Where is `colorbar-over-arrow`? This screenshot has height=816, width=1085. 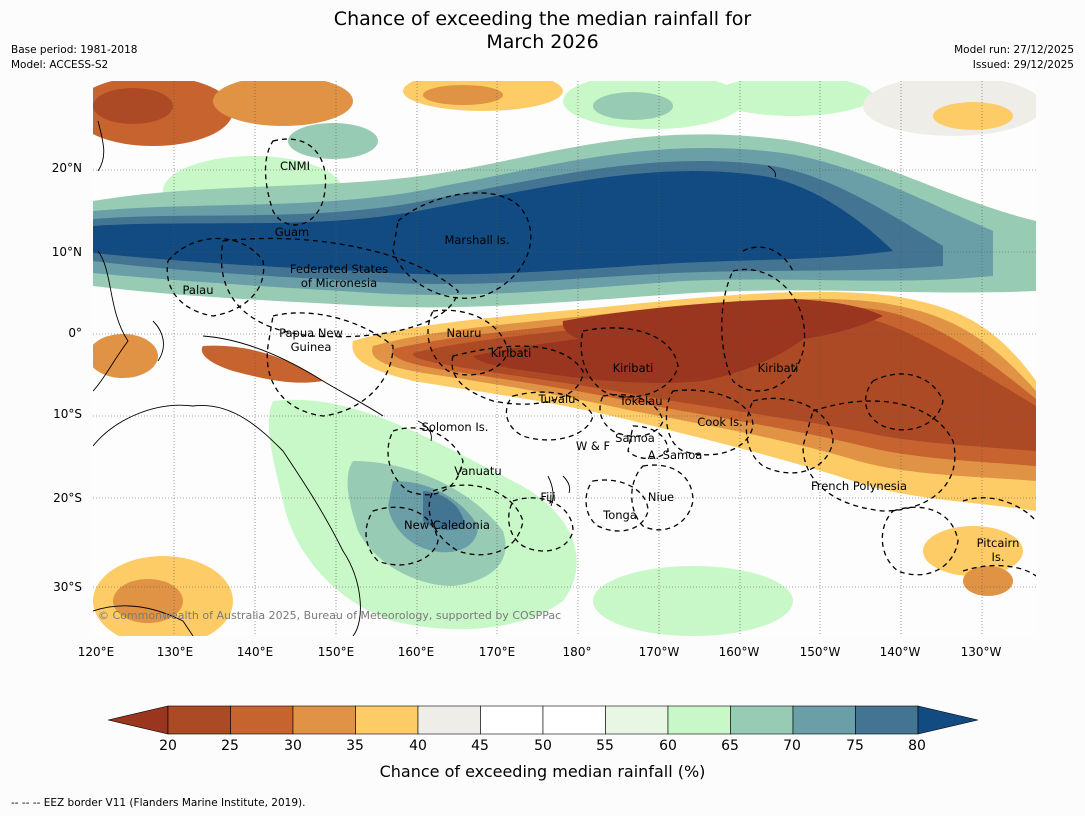 colorbar-over-arrow is located at coordinates (948, 720).